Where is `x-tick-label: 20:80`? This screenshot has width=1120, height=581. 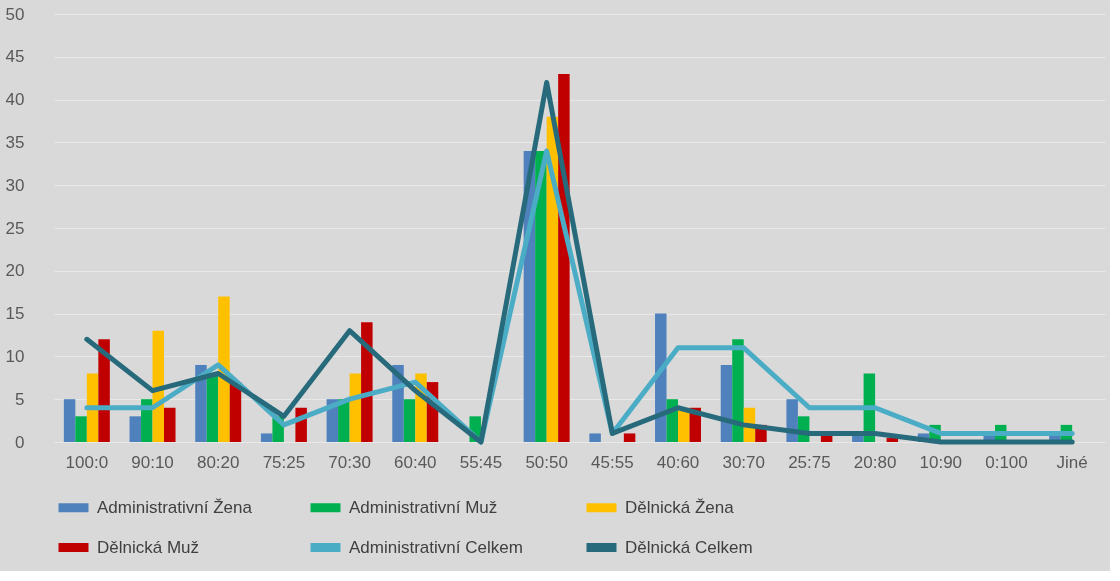 x-tick-label: 20:80 is located at coordinates (875, 462).